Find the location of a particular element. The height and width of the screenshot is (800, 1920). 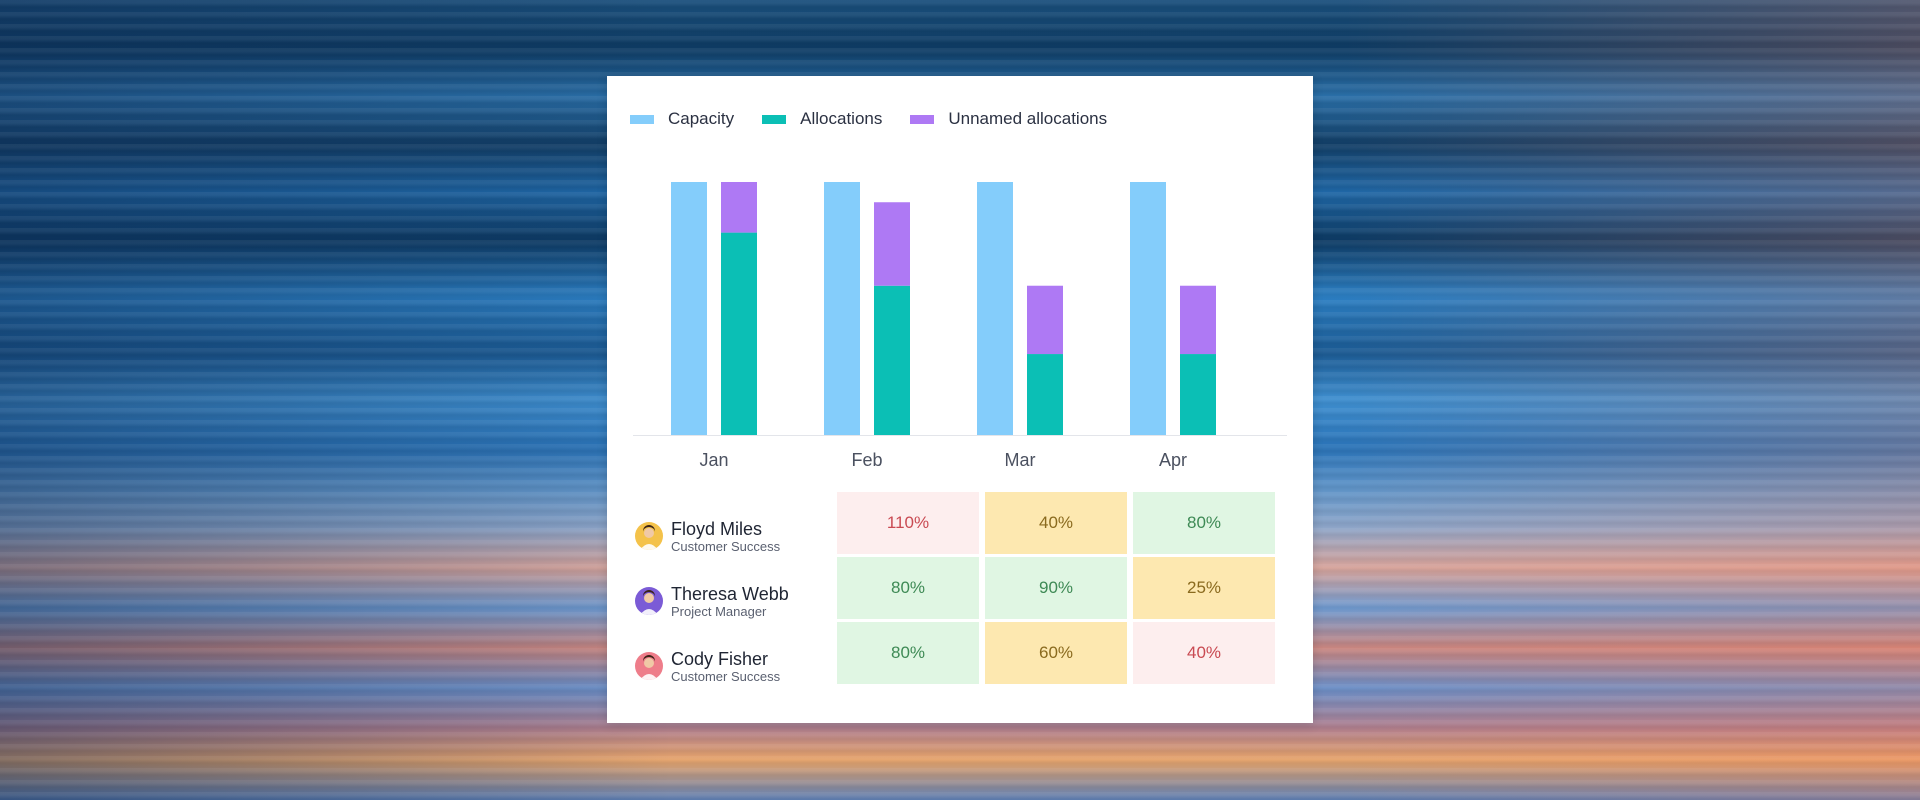

allocation-cell: 110% is located at coordinates (908, 523).